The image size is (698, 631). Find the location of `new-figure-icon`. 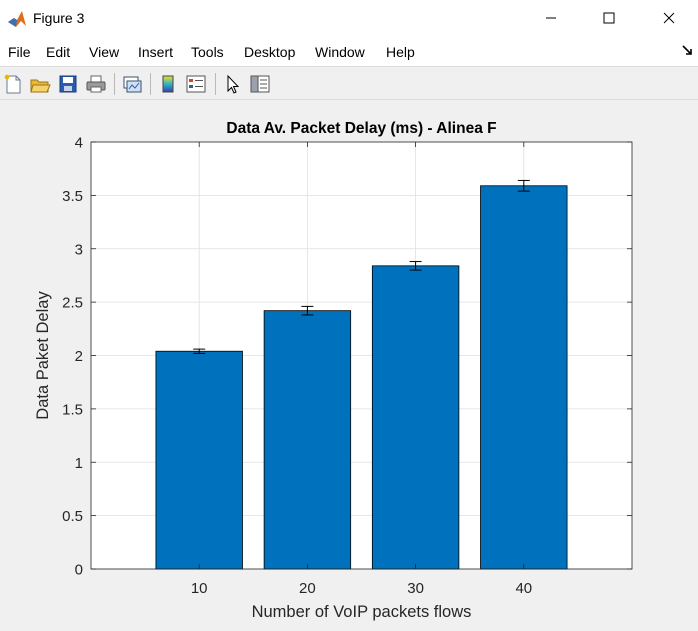

new-figure-icon is located at coordinates (13, 84).